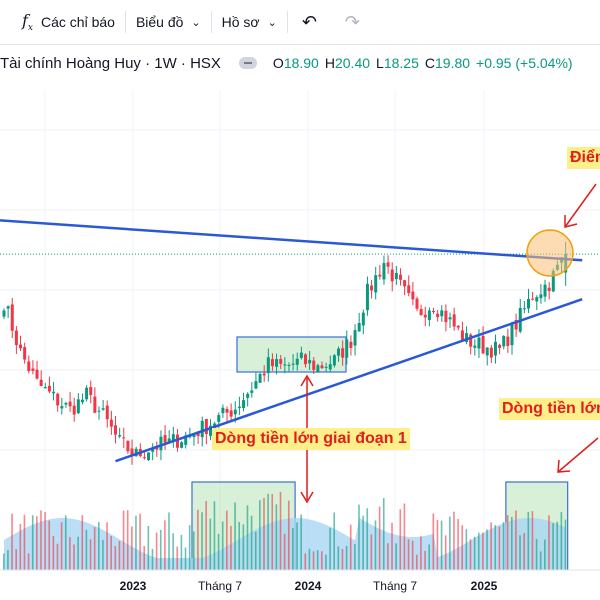  What do you see at coordinates (278, 63) in the screenshot?
I see `open-key: O` at bounding box center [278, 63].